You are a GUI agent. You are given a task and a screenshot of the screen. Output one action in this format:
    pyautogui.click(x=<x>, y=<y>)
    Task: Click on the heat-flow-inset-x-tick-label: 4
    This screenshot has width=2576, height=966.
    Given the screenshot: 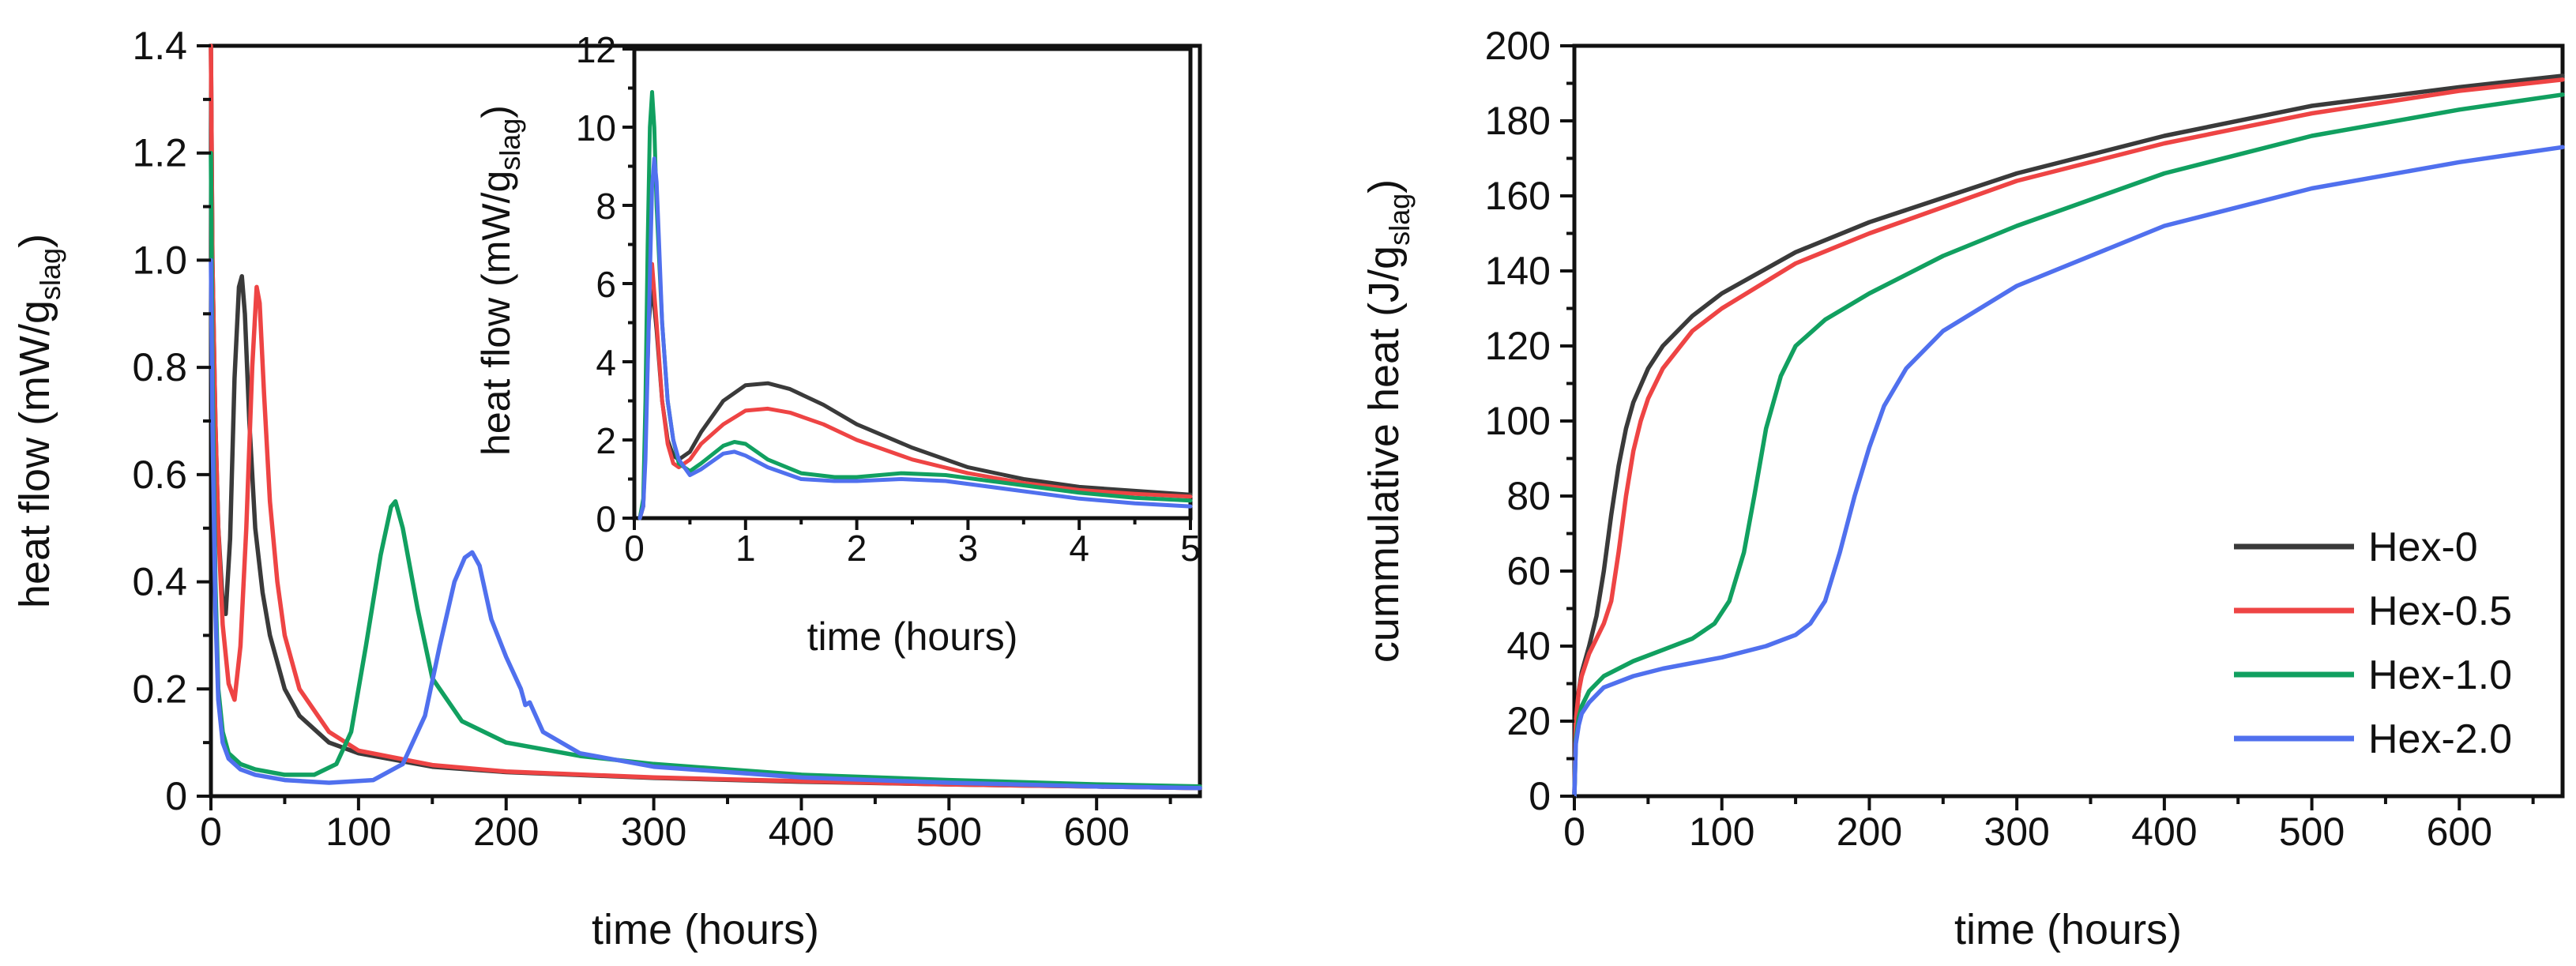 What is the action you would take?
    pyautogui.click(x=1079, y=548)
    